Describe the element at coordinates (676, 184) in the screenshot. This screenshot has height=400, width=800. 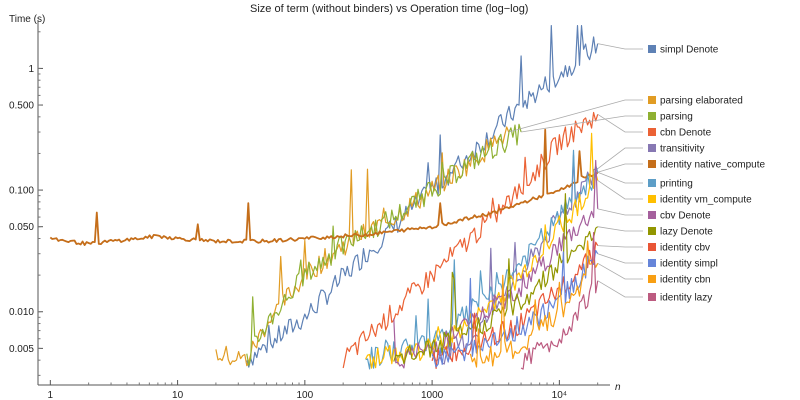
I see `legend-label: printing` at that location.